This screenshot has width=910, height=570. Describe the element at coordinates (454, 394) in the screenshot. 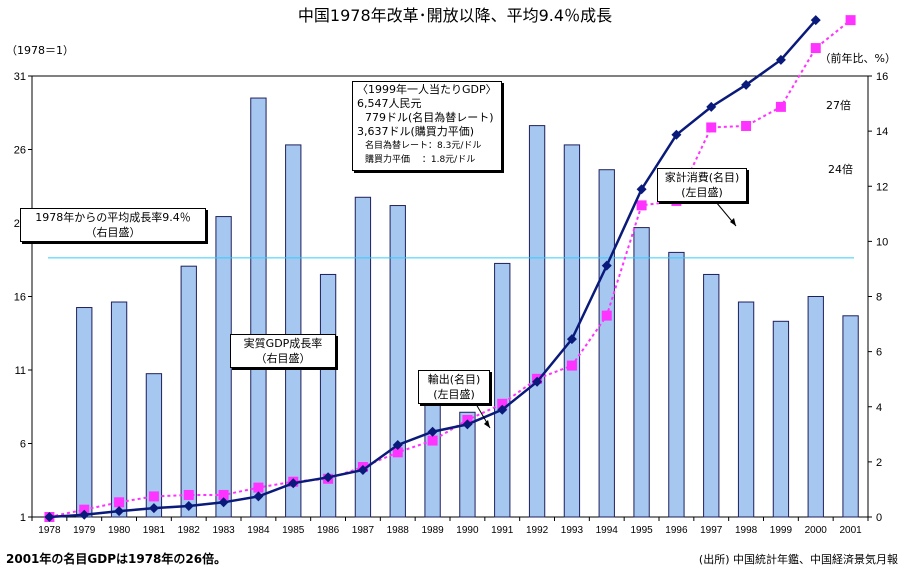

I see `exports-axis-note: (左目盛)` at that location.